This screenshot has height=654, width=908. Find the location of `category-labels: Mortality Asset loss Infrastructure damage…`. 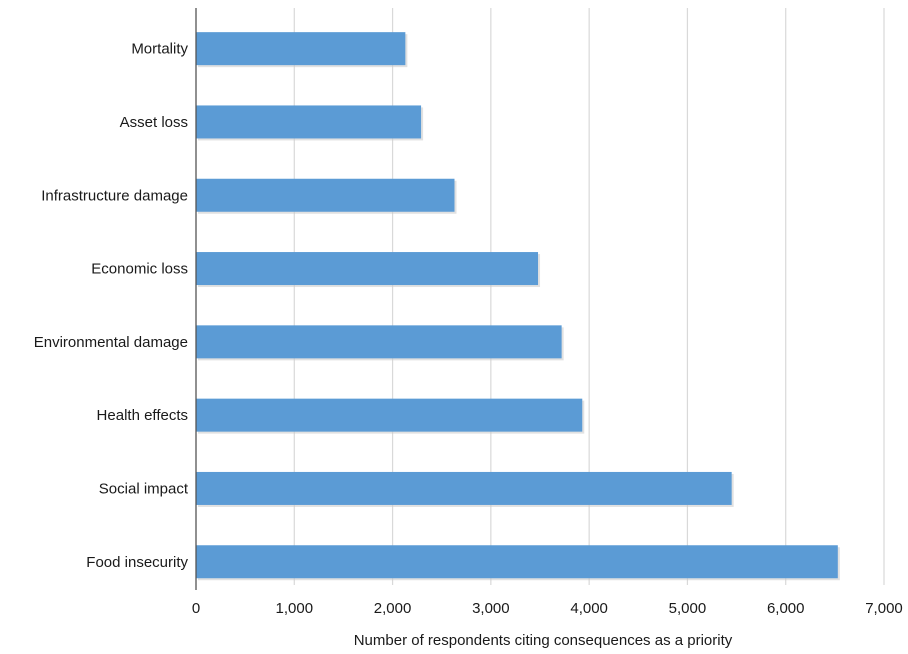

category-labels: Mortality Asset loss Infrastructure damage… is located at coordinates (111, 306).